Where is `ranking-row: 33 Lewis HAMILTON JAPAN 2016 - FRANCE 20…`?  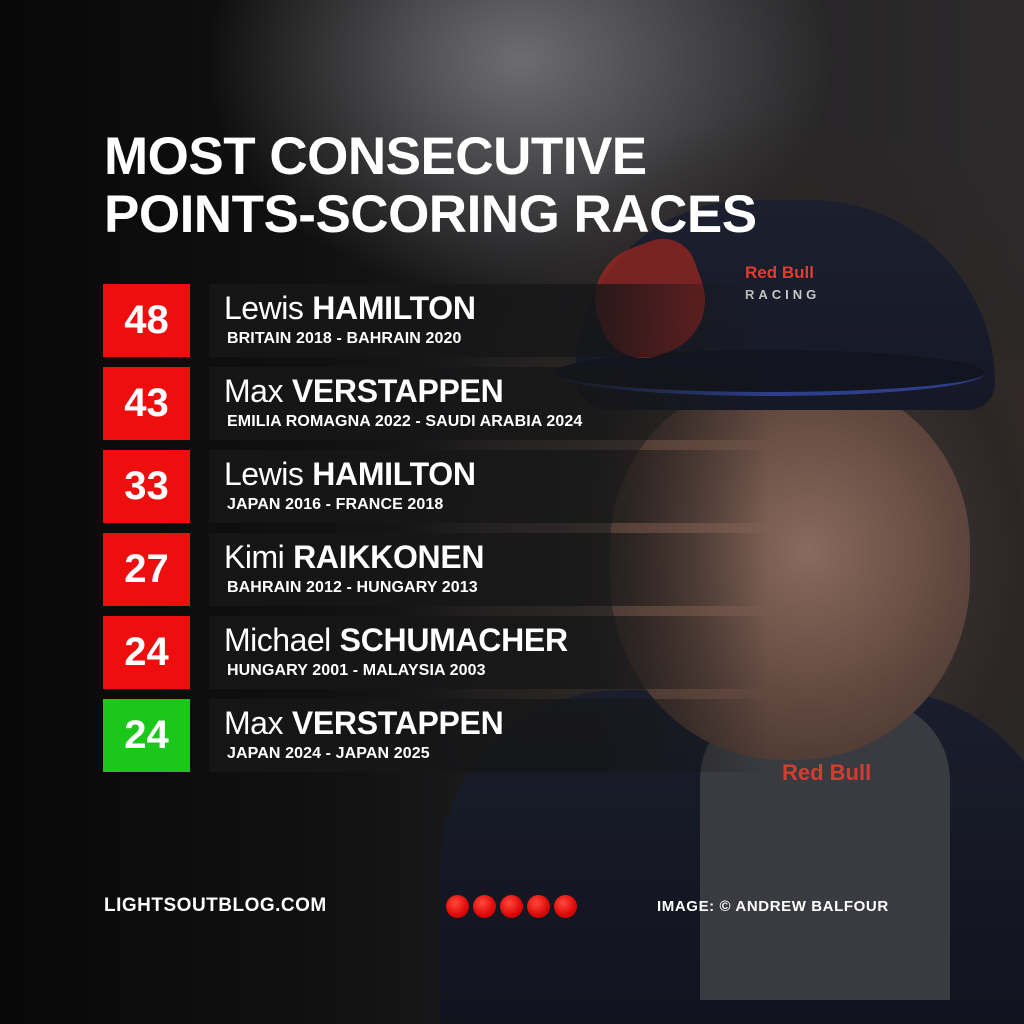 ranking-row: 33 Lewis HAMILTON JAPAN 2016 - FRANCE 20… is located at coordinates (436, 486).